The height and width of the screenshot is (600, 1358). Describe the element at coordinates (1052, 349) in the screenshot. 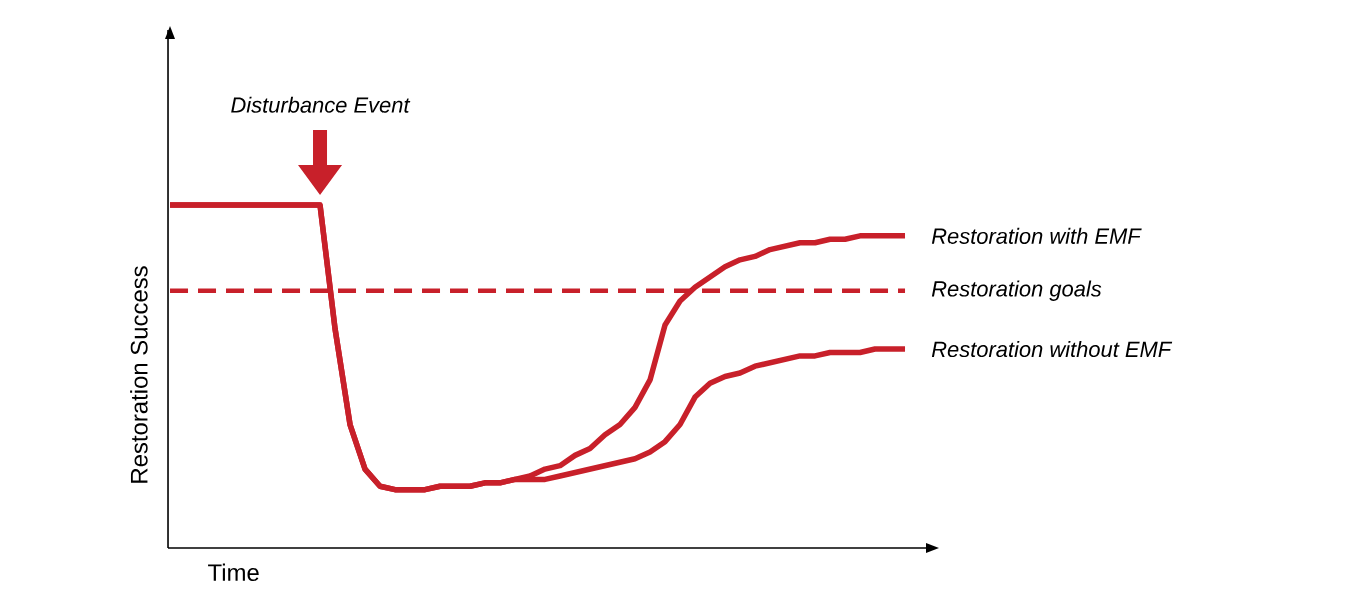

I see `series-label: Restoration without EMF` at that location.